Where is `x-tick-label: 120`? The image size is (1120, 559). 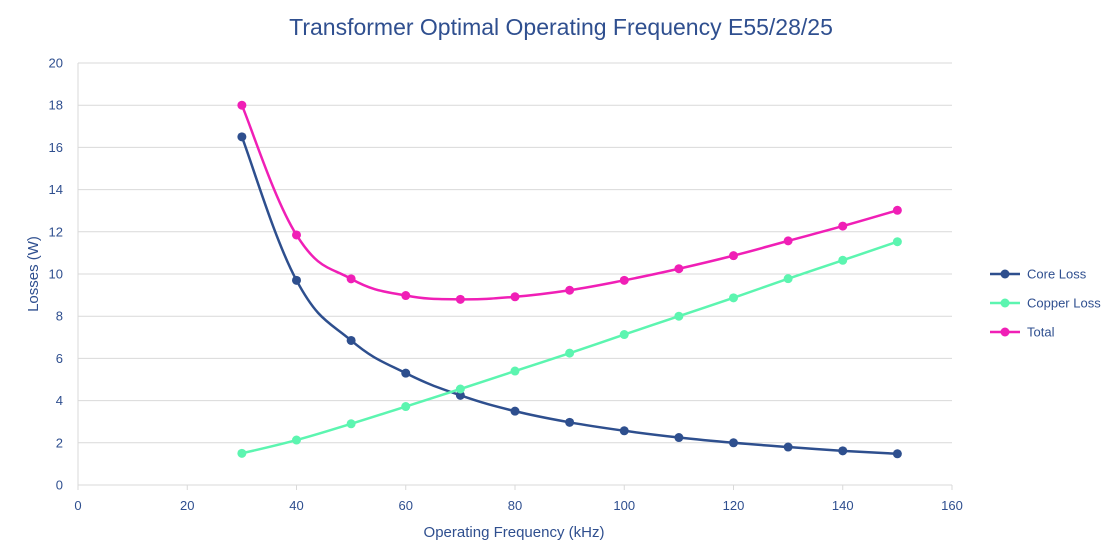 x-tick-label: 120 is located at coordinates (734, 505).